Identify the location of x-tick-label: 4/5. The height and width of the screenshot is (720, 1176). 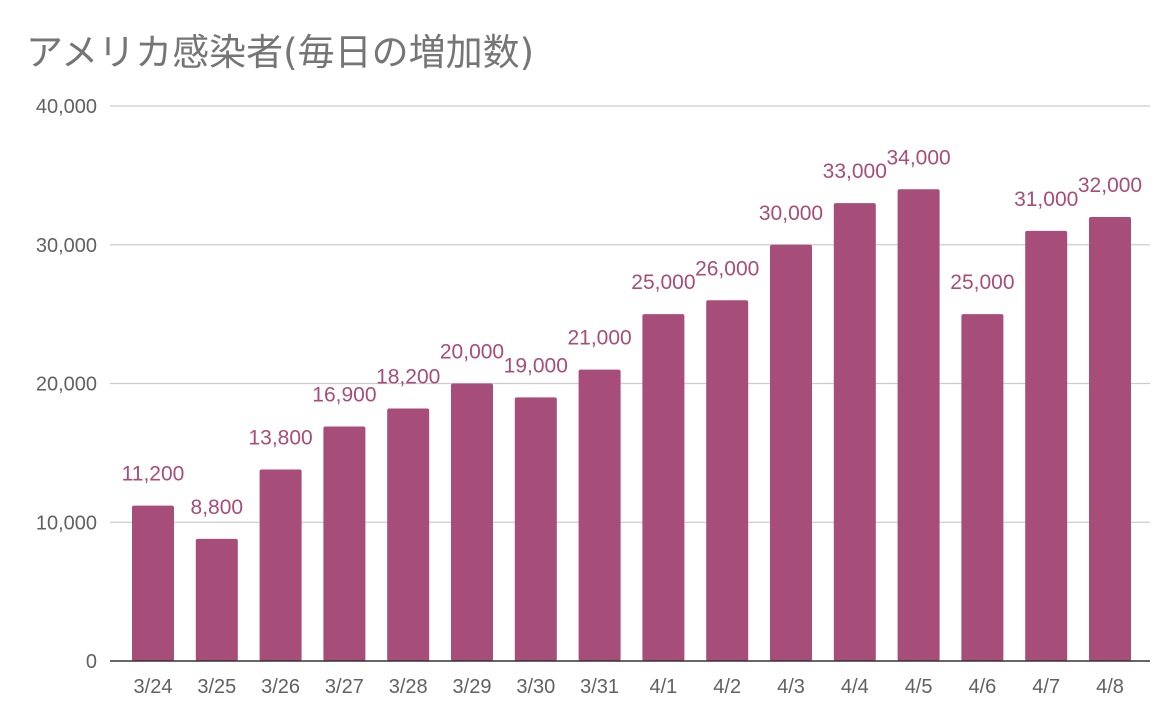
(919, 687).